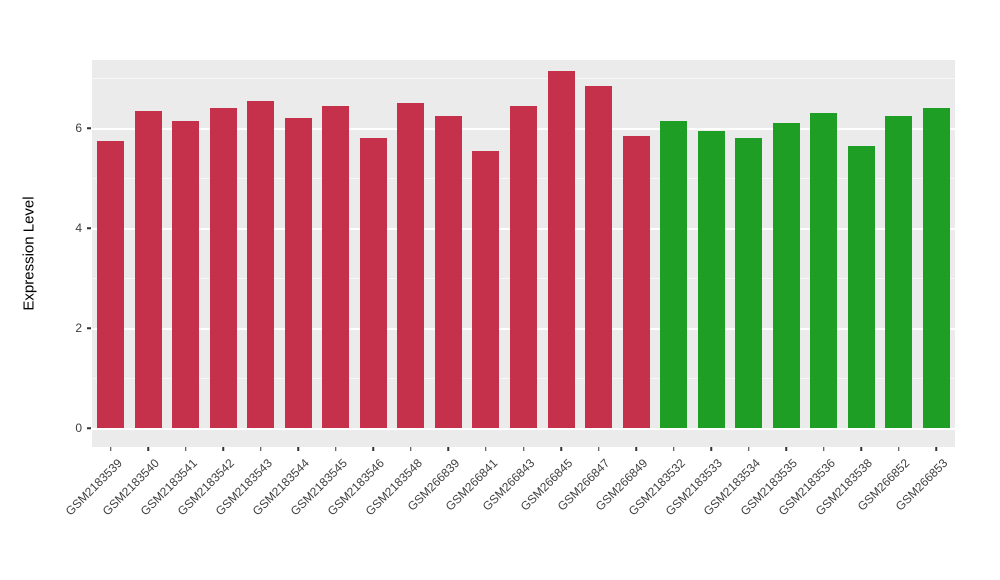 Image resolution: width=1000 pixels, height=580 pixels. What do you see at coordinates (78, 328) in the screenshot?
I see `y-axis-tick-label: 2` at bounding box center [78, 328].